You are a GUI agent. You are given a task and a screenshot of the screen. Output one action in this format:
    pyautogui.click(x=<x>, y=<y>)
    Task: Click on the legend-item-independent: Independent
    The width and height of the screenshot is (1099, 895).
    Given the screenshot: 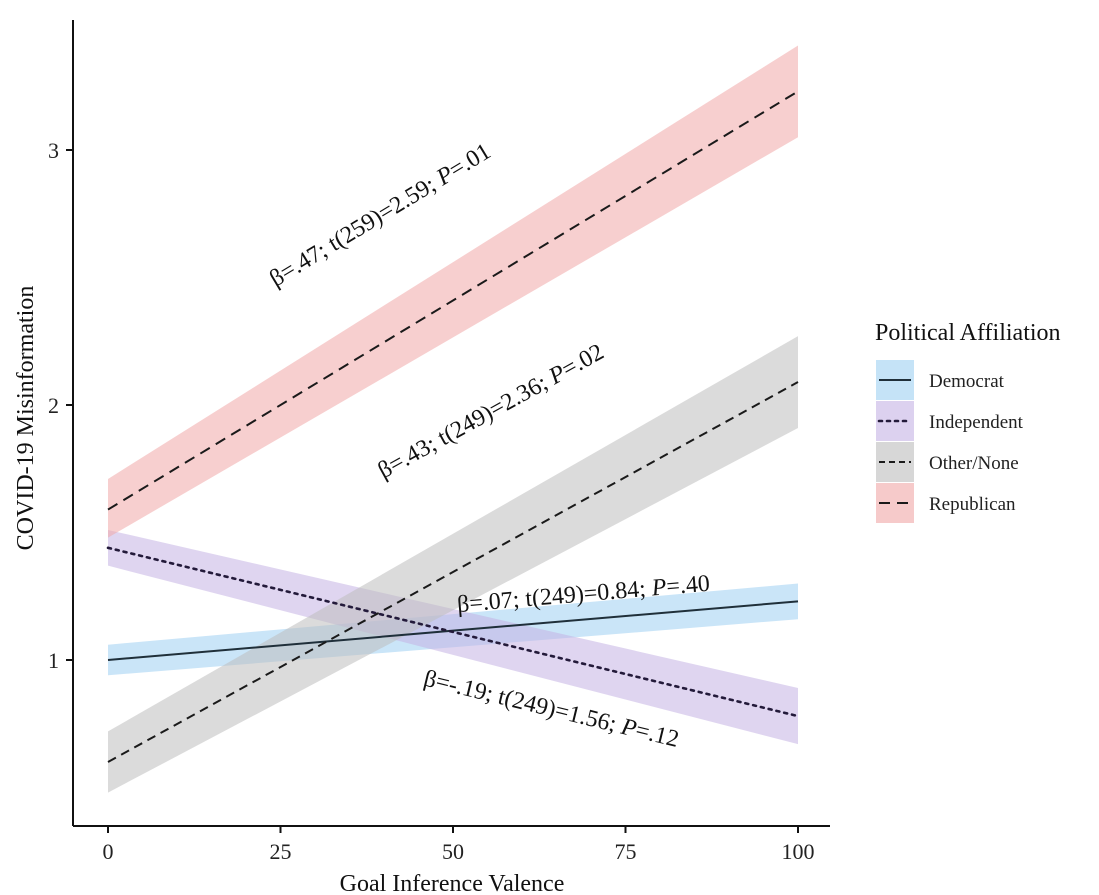 What is the action you would take?
    pyautogui.click(x=950, y=421)
    